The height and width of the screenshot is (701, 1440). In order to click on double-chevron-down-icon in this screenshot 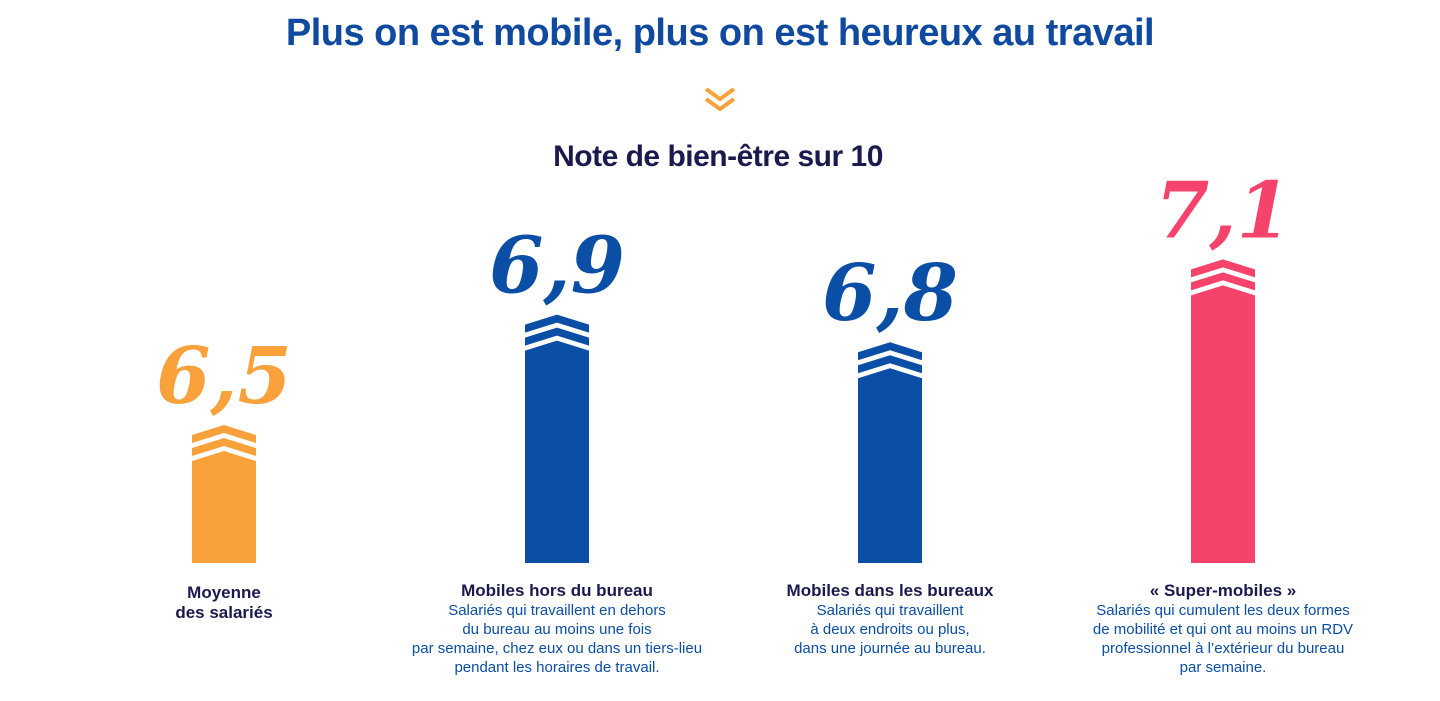, I will do `click(720, 99)`.